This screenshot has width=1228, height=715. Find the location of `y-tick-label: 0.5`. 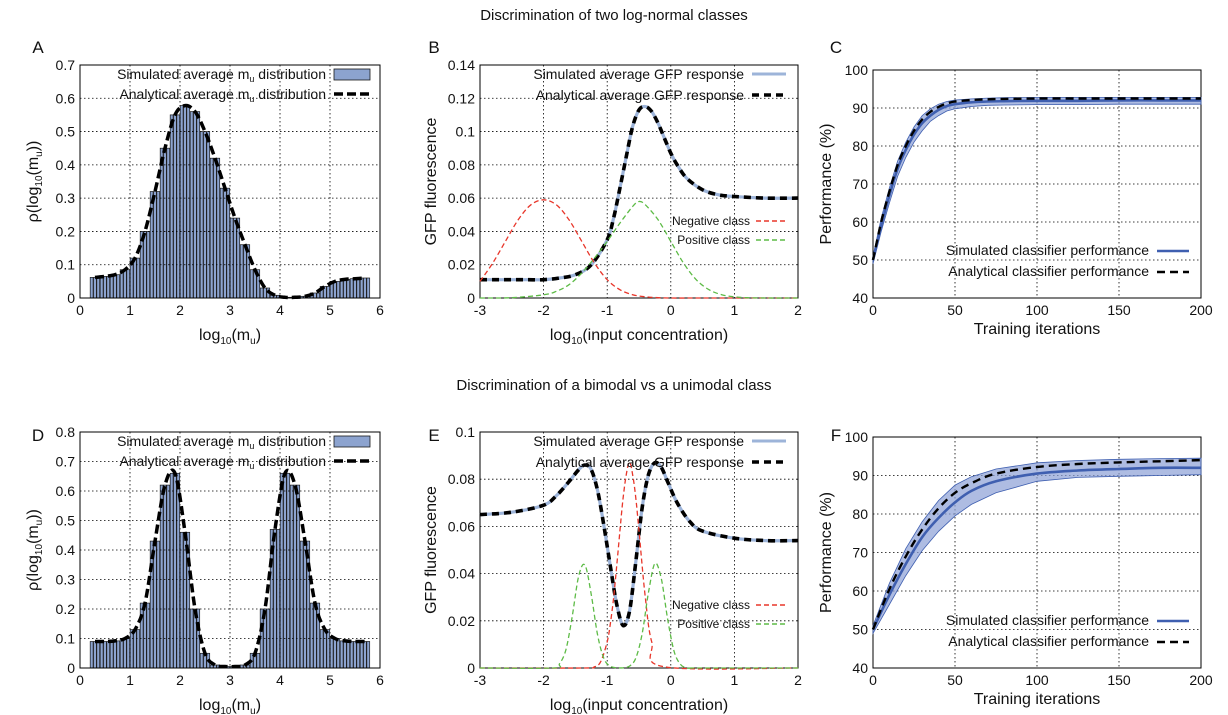

y-tick-label: 0.5 is located at coordinates (66, 521).